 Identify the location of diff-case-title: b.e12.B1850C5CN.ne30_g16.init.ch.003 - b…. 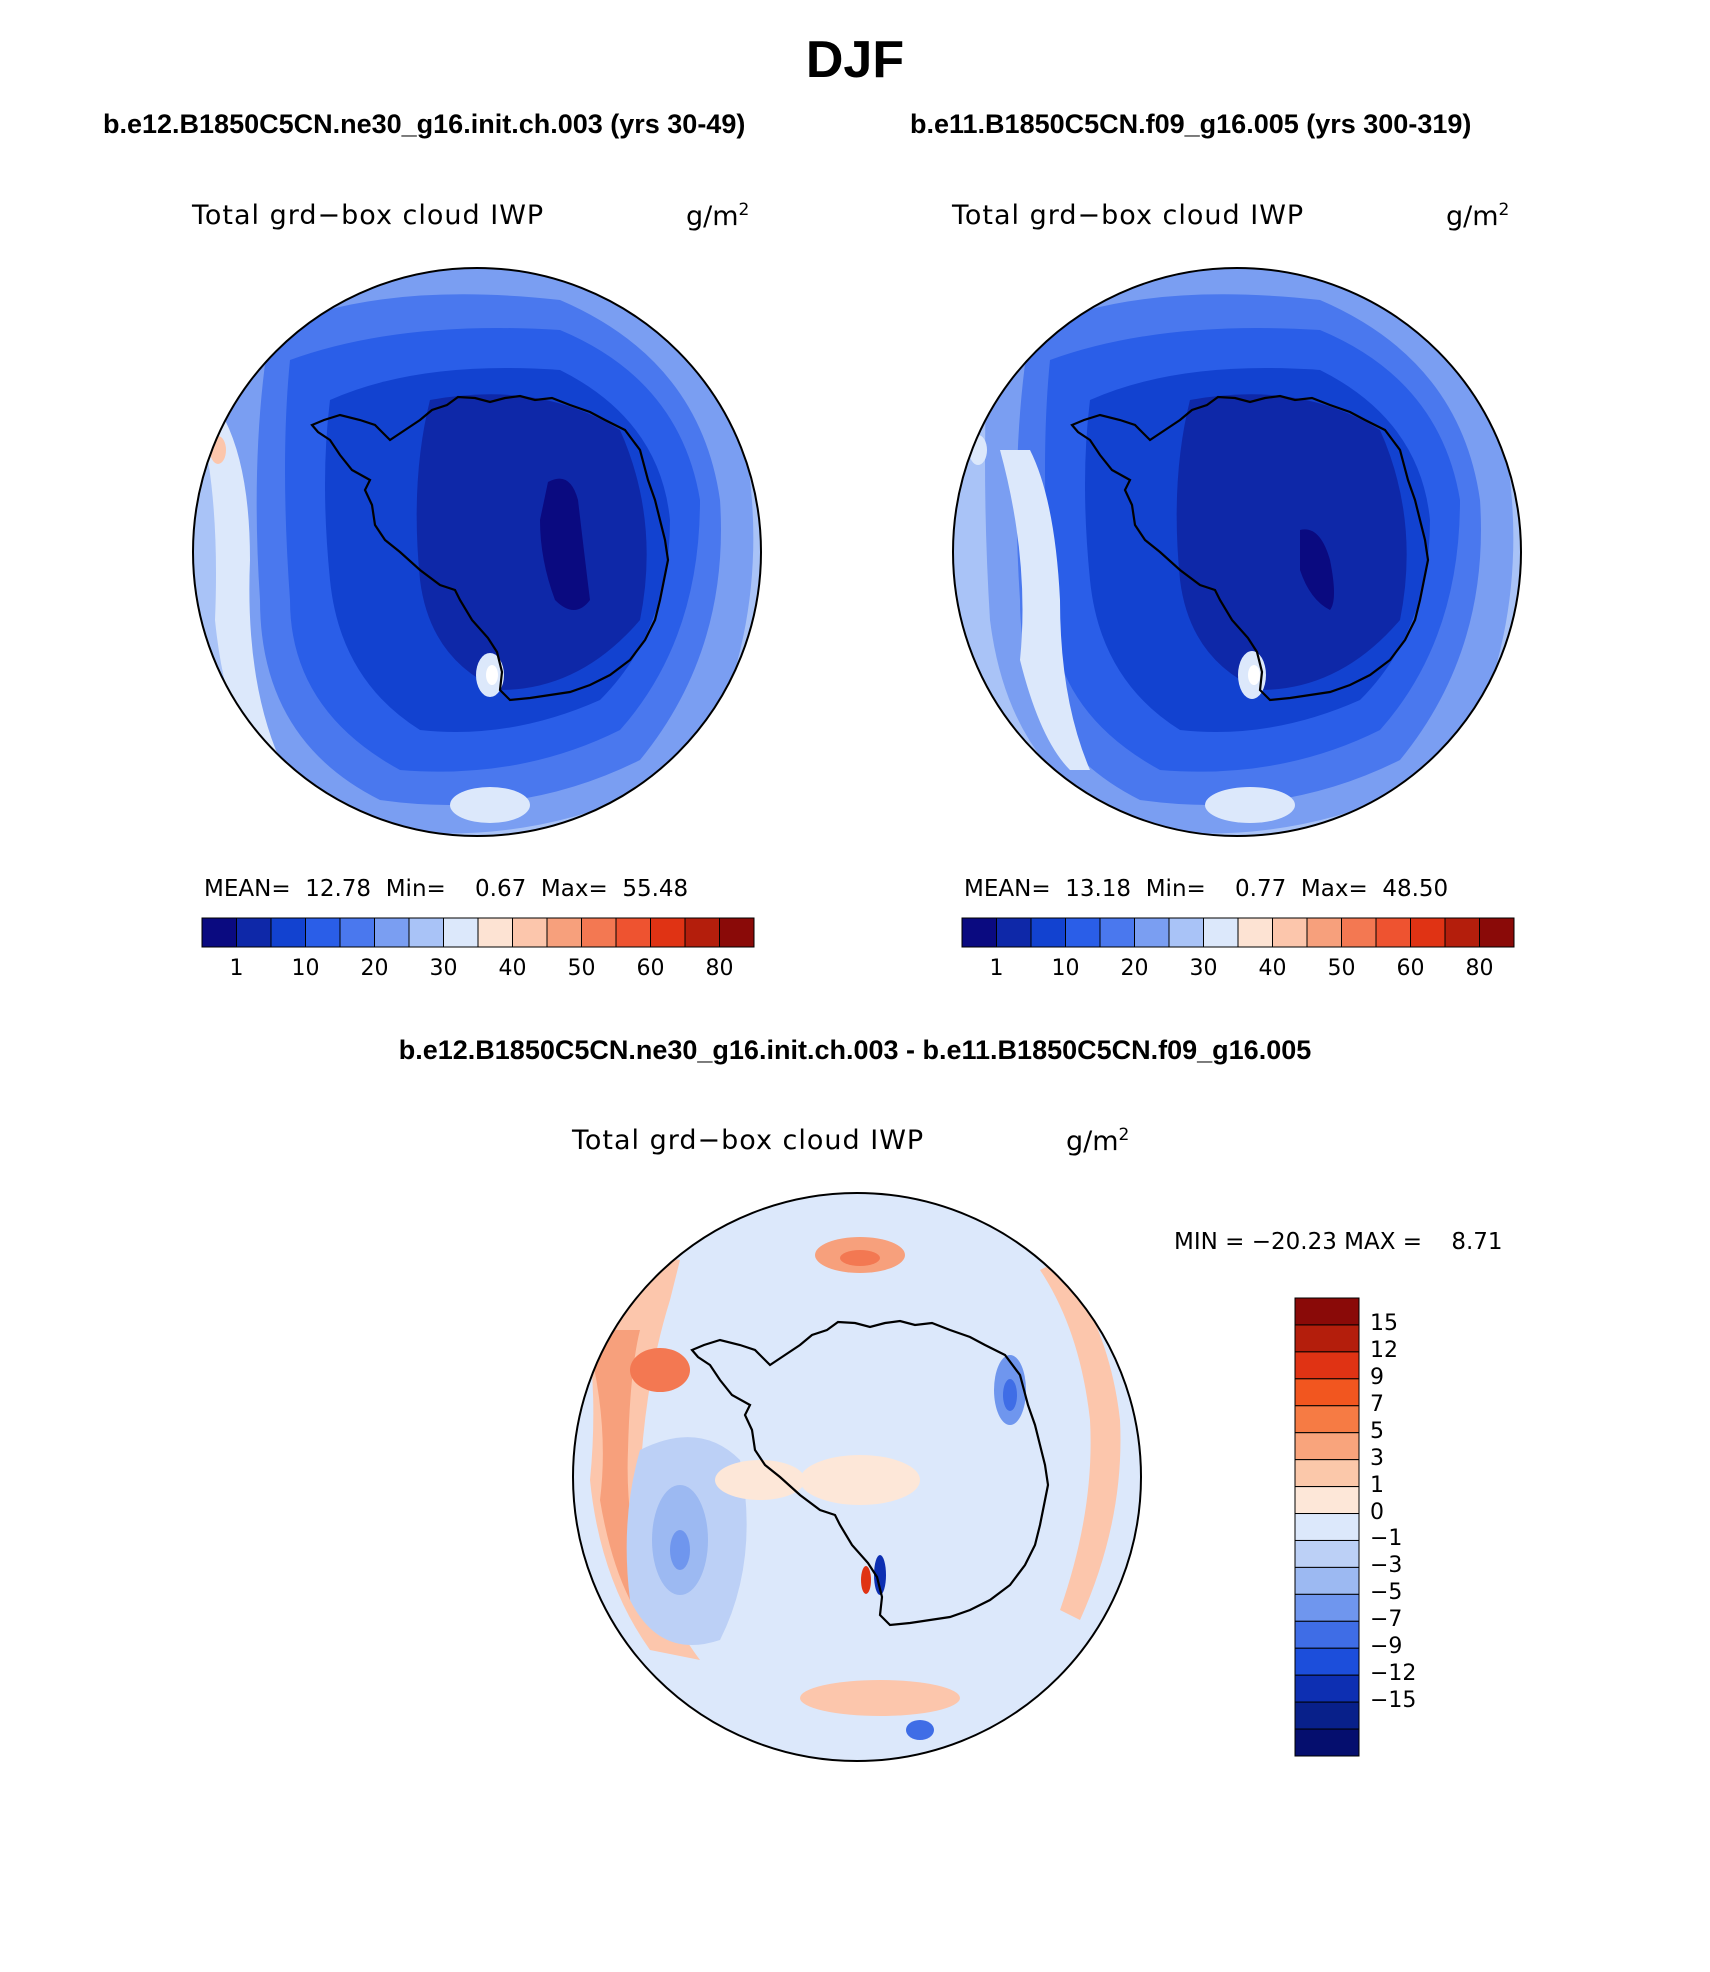
(855, 1050).